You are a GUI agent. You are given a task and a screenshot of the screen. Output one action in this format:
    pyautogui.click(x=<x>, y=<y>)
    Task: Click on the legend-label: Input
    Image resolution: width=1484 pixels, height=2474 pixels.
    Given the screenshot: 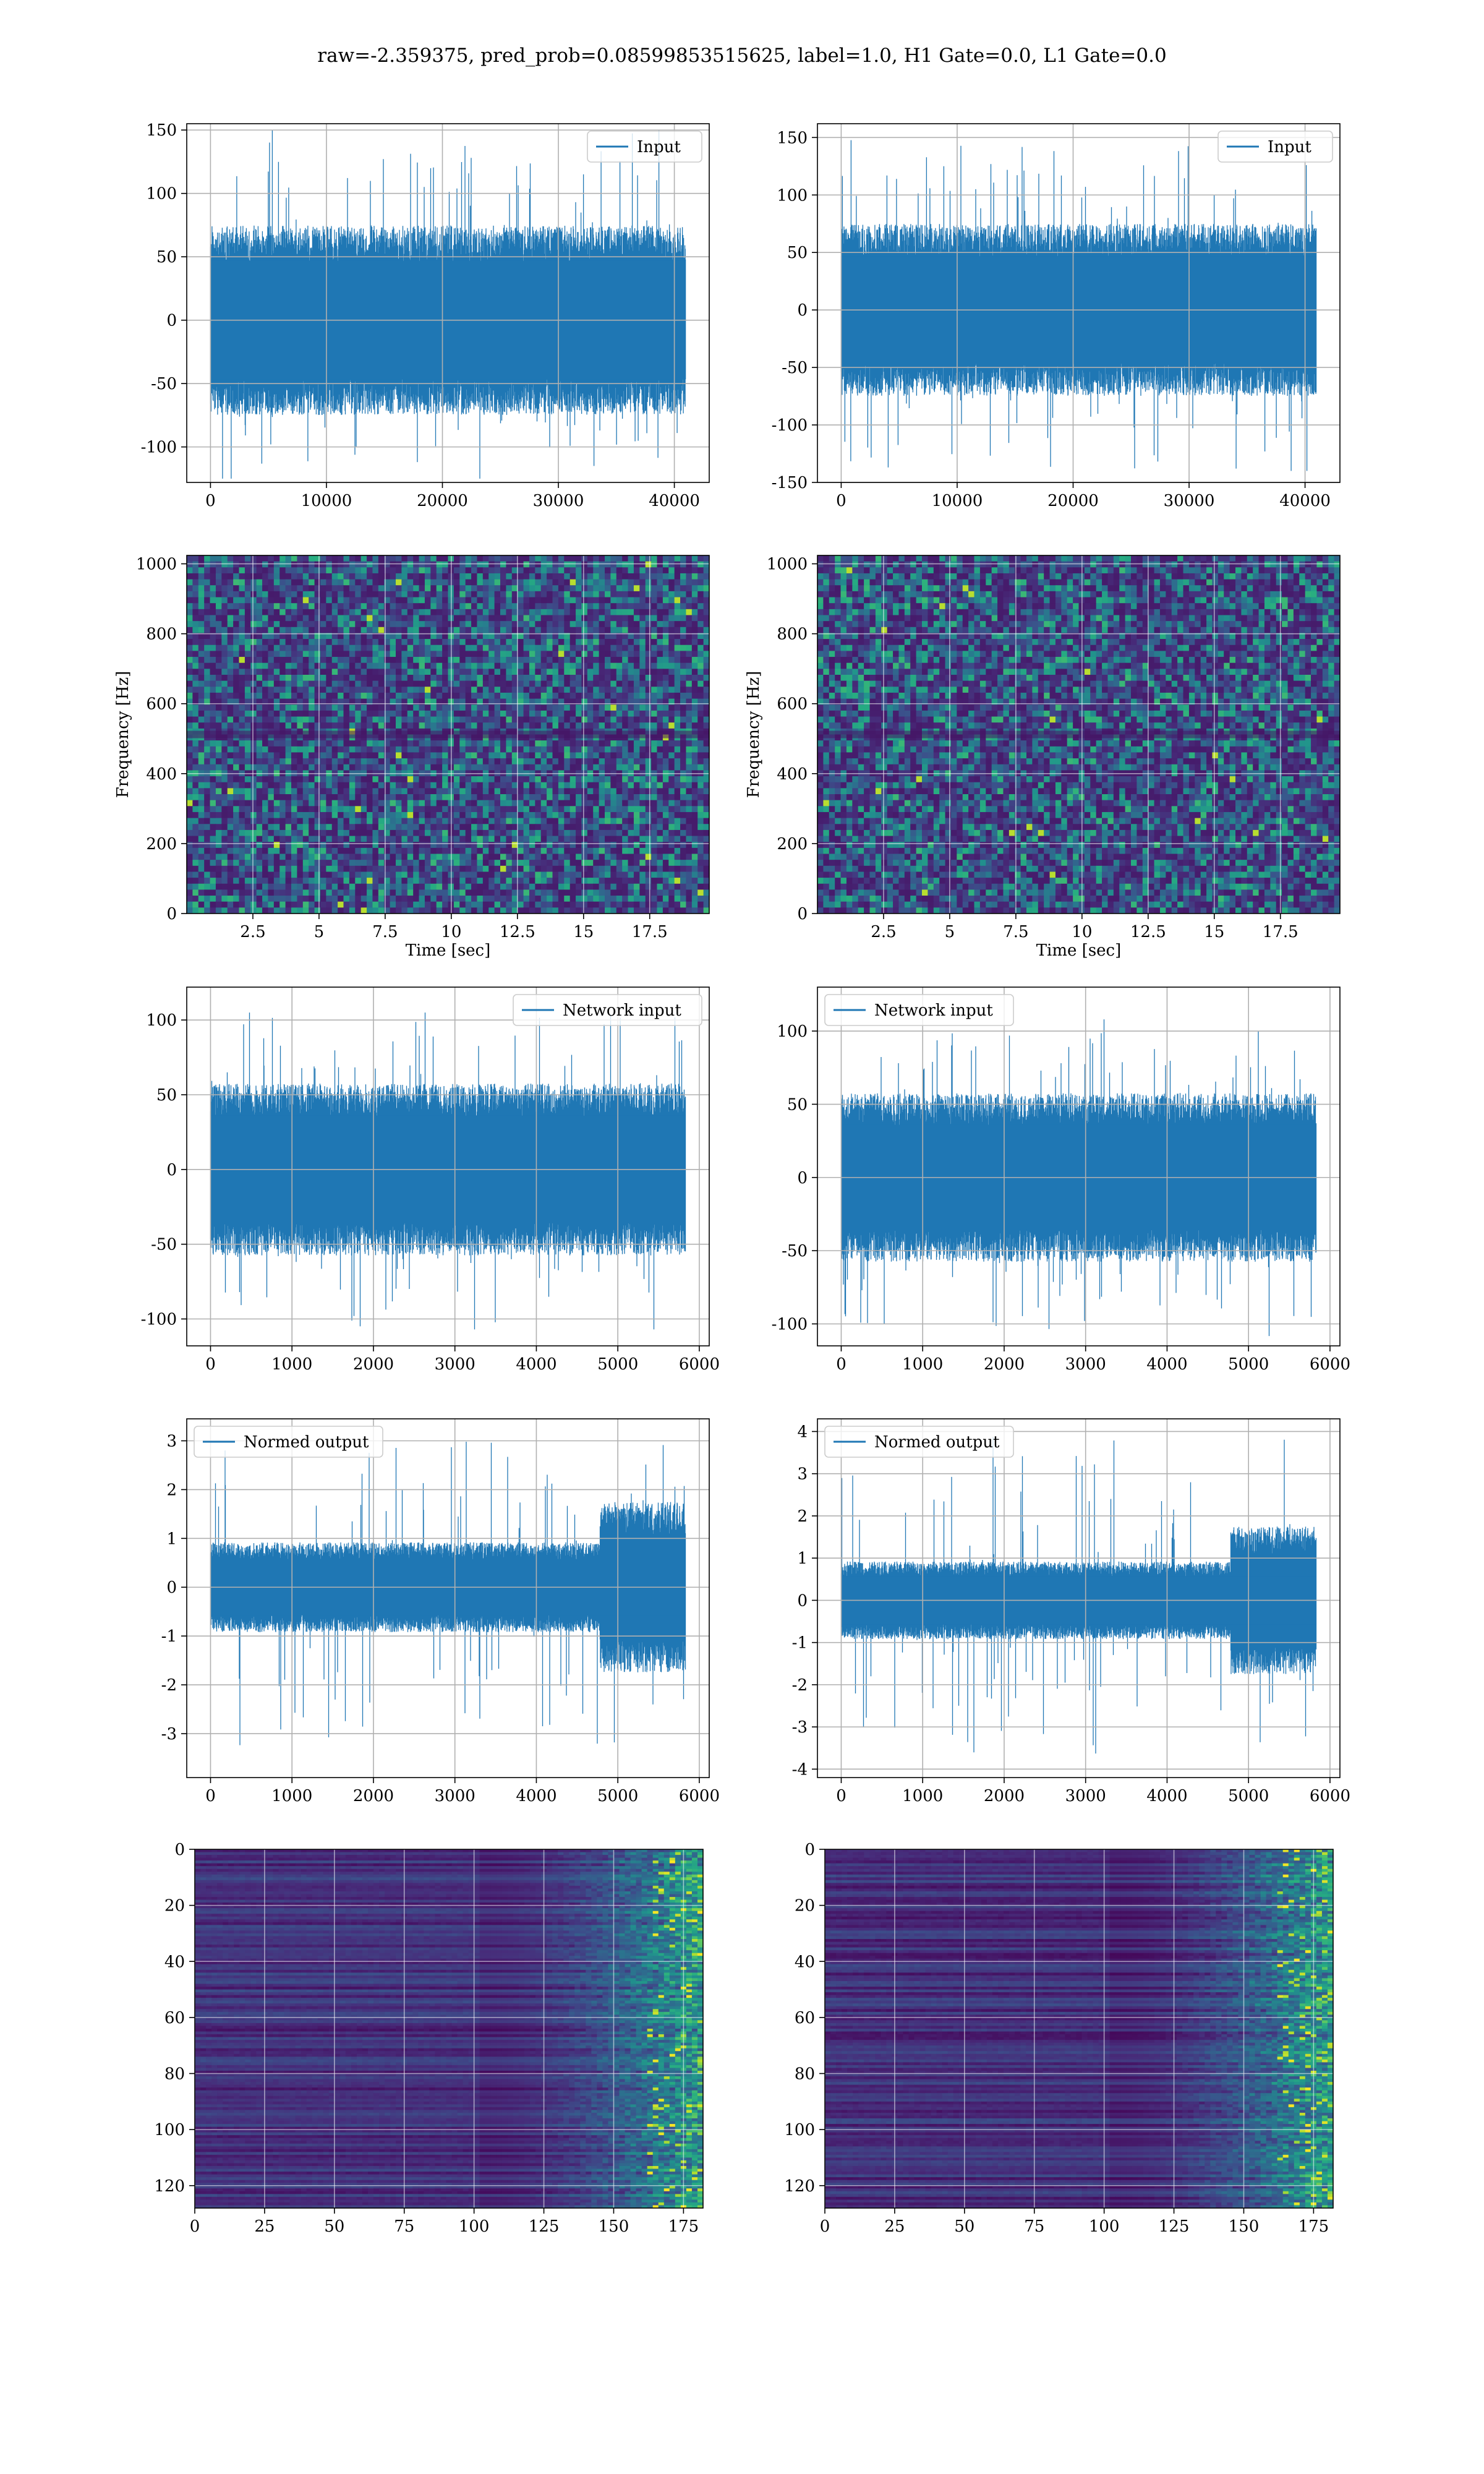 What is the action you would take?
    pyautogui.click(x=659, y=147)
    